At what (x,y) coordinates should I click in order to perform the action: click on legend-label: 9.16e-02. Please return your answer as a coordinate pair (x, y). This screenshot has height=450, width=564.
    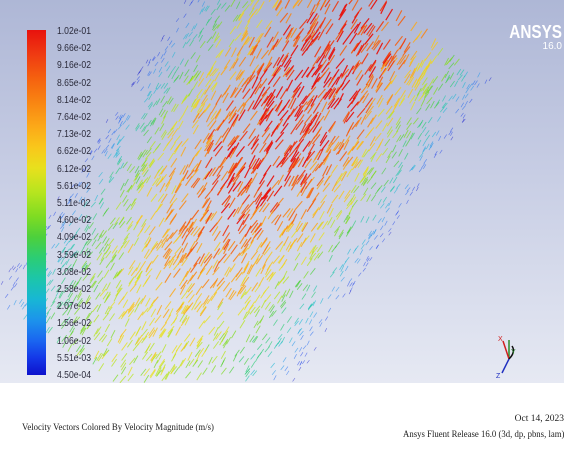
    Looking at the image, I should click on (74, 65).